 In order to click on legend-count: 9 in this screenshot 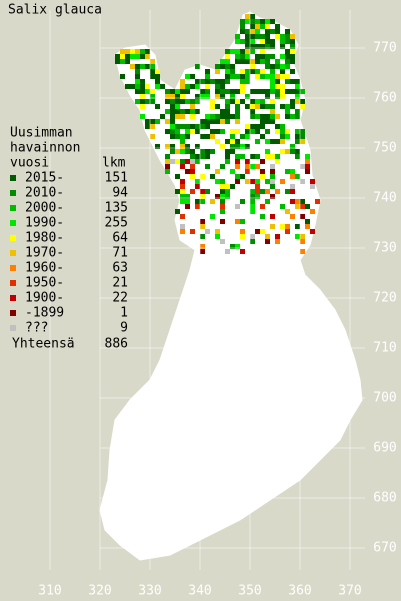, I will do `click(124, 328)`.